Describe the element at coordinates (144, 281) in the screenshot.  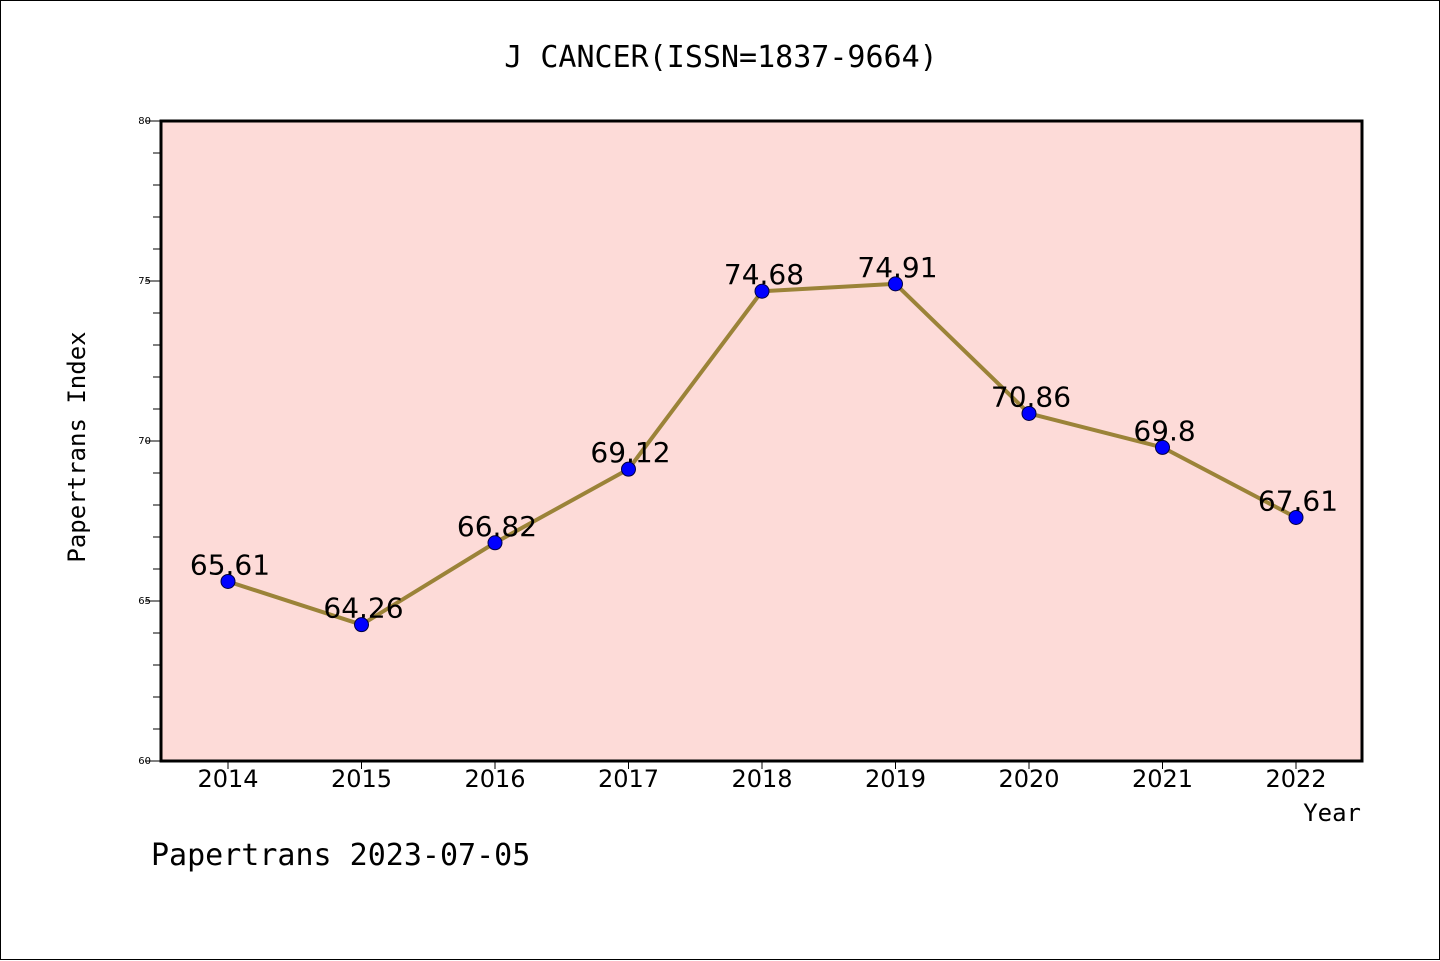
I see `y-tick-label: 75` at that location.